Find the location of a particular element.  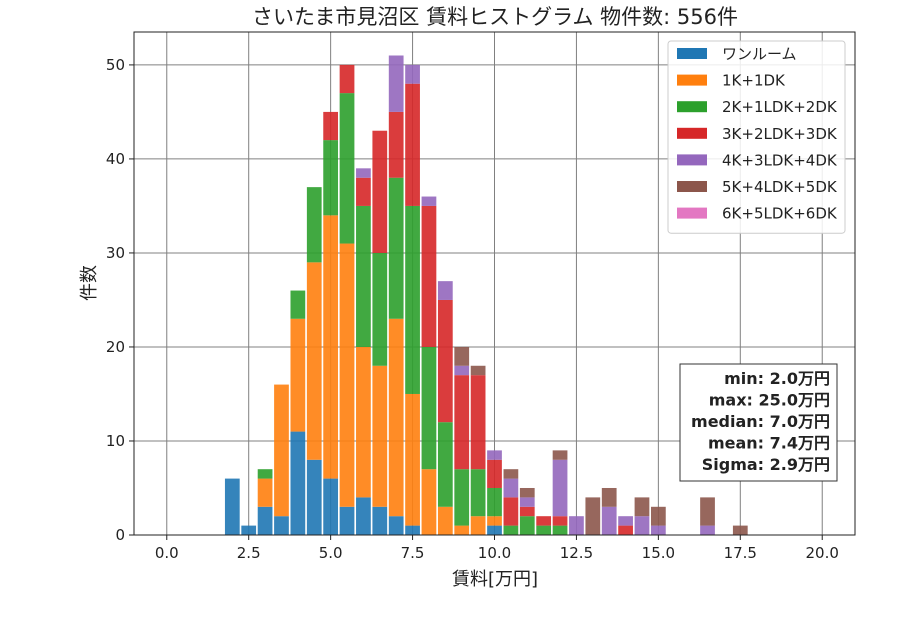

y-tick-label: 10 is located at coordinates (115, 441).